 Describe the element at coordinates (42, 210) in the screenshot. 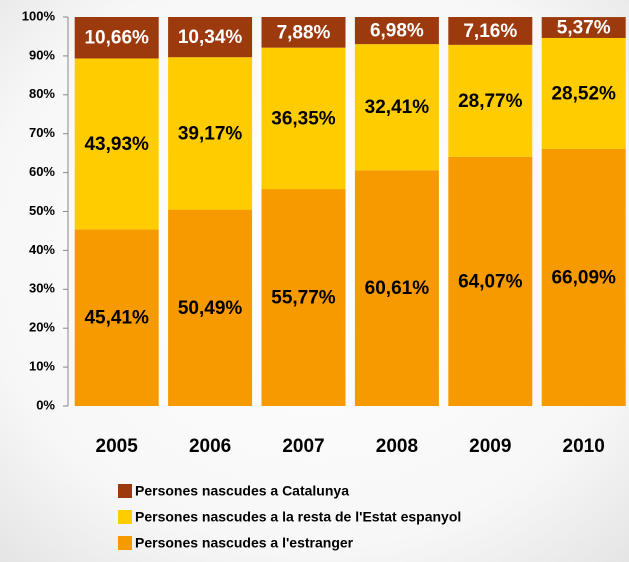

I see `y-tick-label: 50%` at that location.